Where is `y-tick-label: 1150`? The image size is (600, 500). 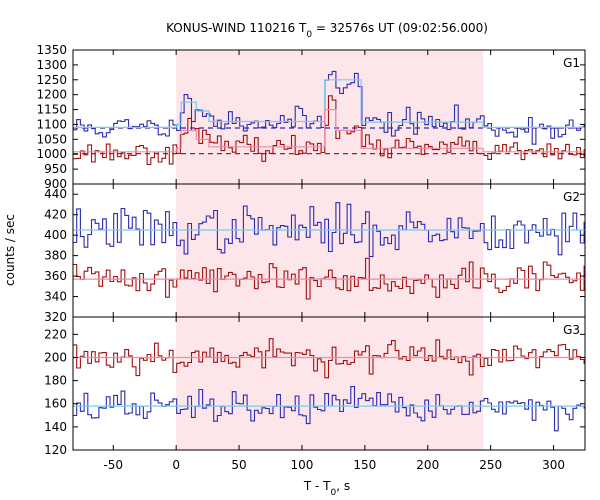
y-tick-label: 1150 is located at coordinates (51, 110).